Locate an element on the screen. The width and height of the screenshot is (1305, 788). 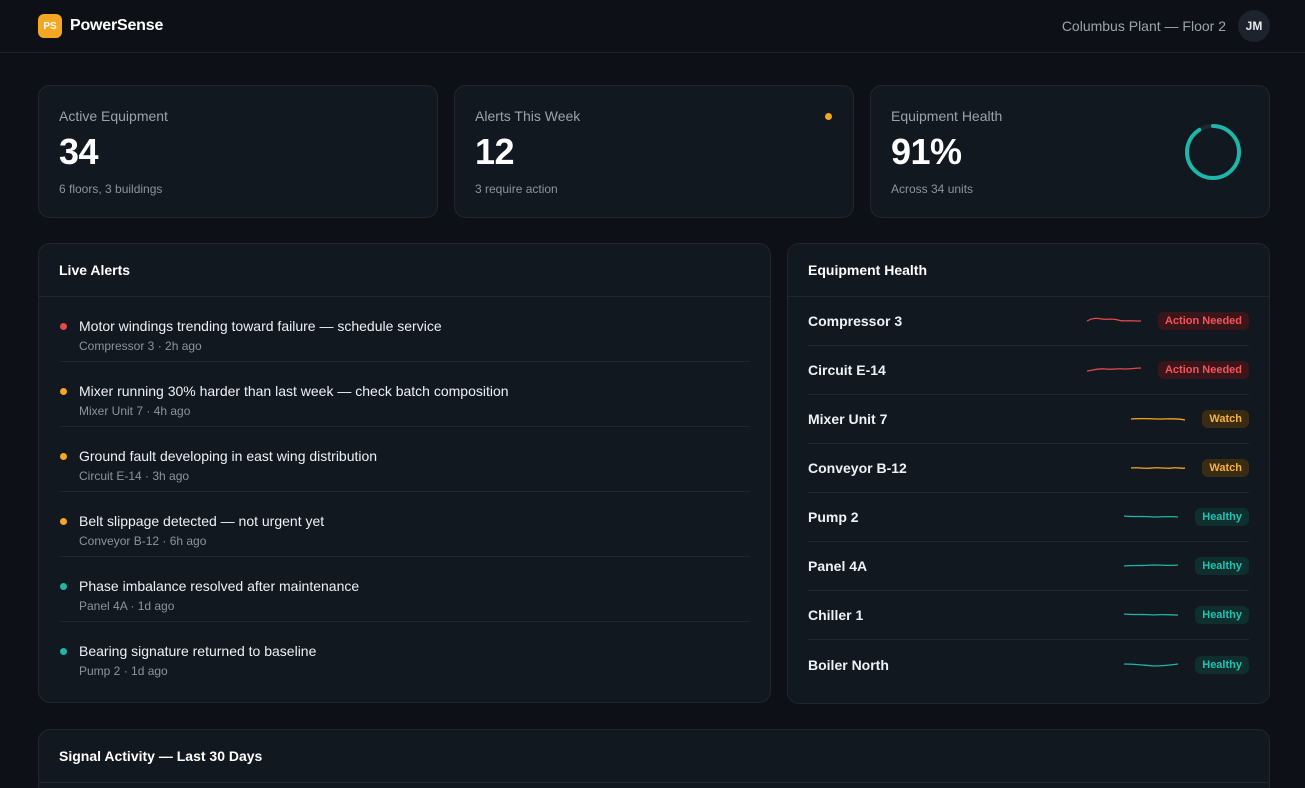
equipment-row: Pump 2 Healthy is located at coordinates (1028, 517).